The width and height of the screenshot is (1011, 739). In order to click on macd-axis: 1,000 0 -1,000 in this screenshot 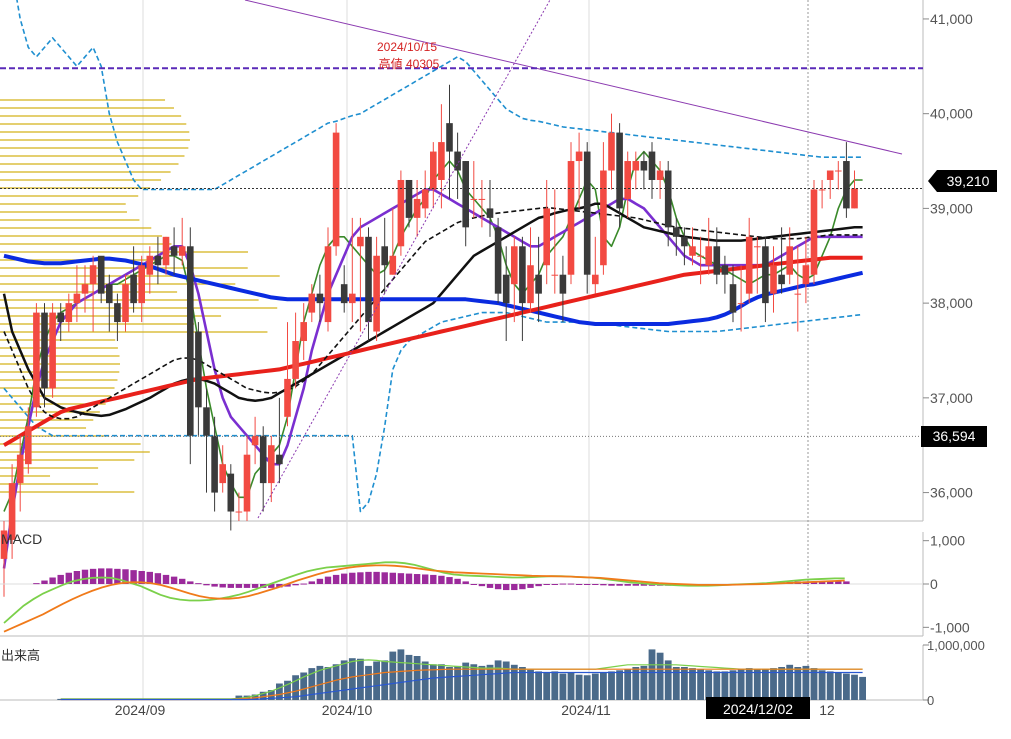, I will do `click(946, 584)`.